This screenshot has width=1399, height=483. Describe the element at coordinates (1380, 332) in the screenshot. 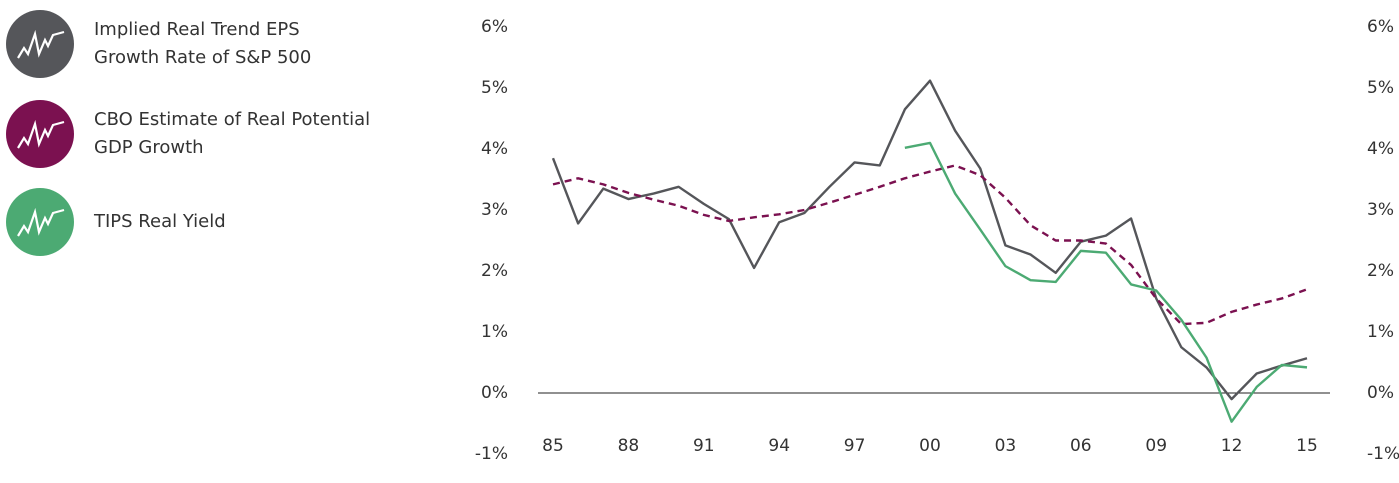

I see `y2-tick-label: 1%` at that location.